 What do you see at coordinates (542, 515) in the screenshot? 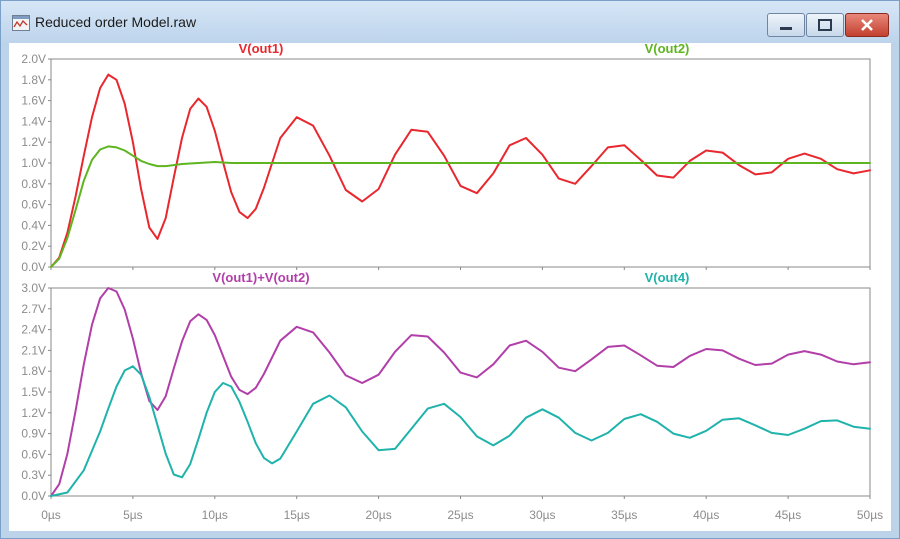
I see `x-tick-label: 30µs` at bounding box center [542, 515].